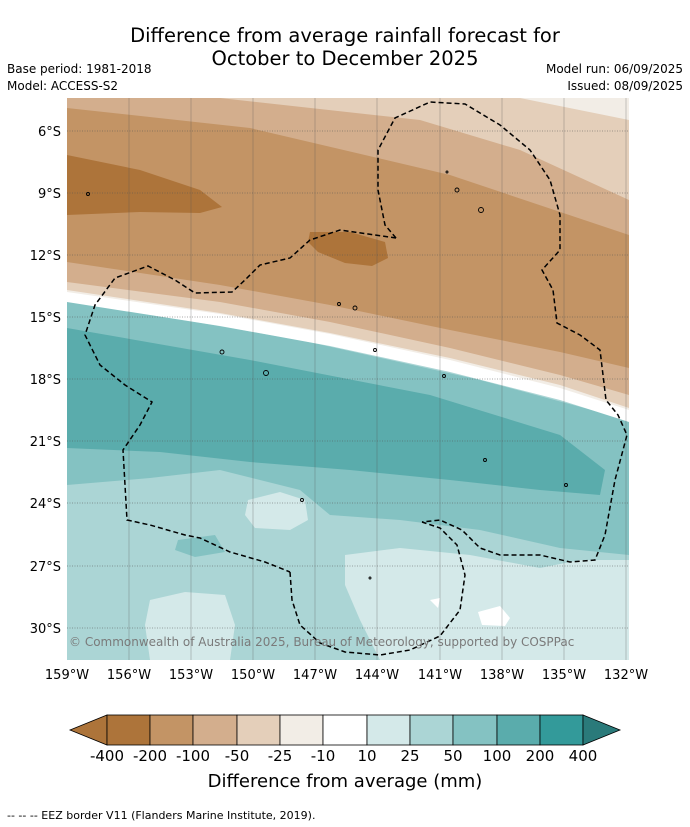  What do you see at coordinates (200, 546) in the screenshot?
I see `wet-100-patch` at bounding box center [200, 546].